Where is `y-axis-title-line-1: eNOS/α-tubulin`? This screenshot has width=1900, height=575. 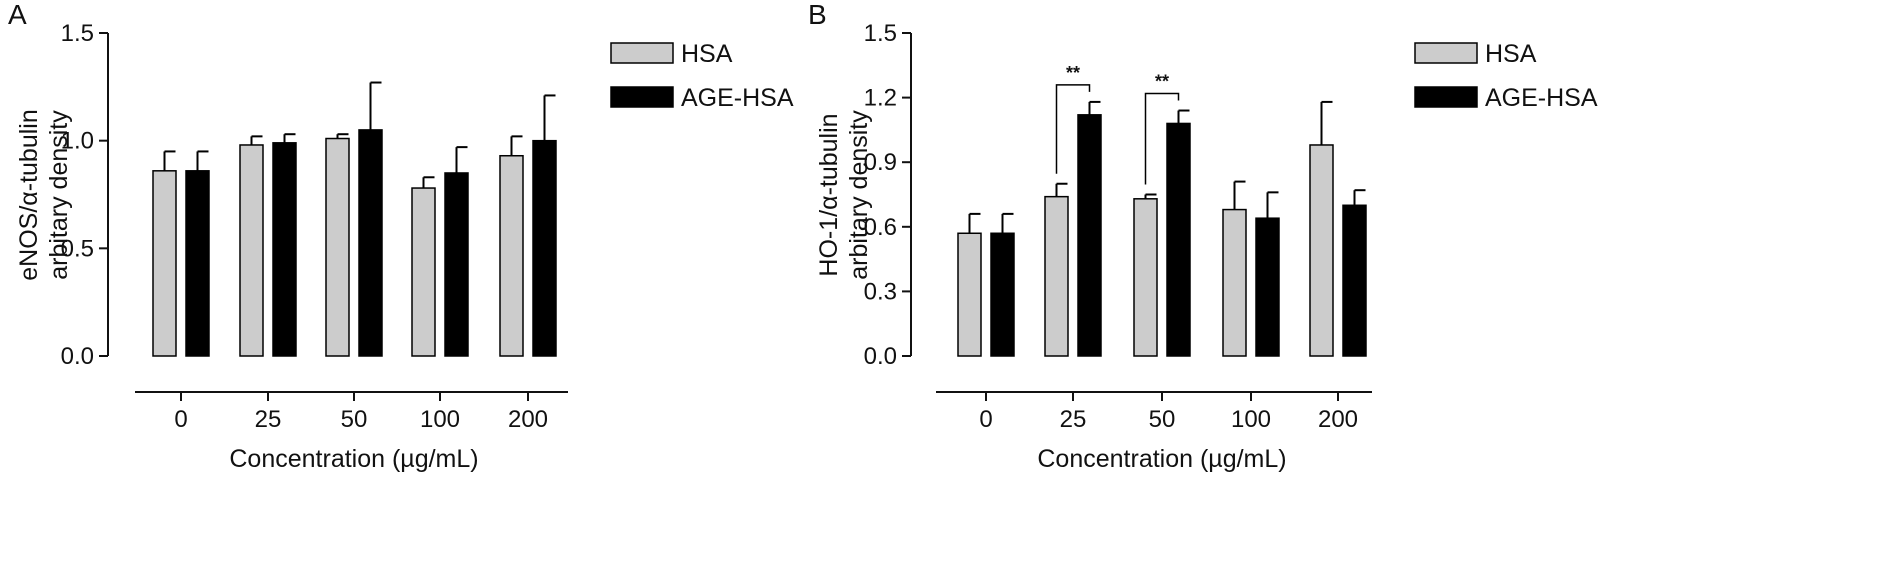
y-axis-title-line-1: eNOS/α-tubulin is located at coordinates (29, 194).